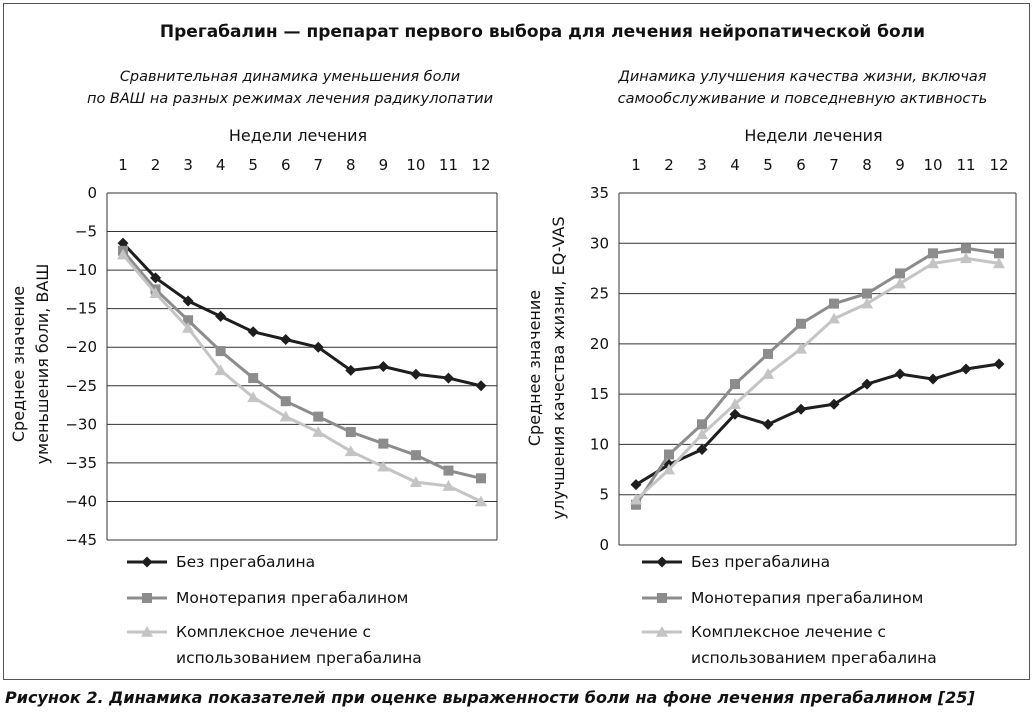  I want to click on x-tick-label: 9, so click(384, 165).